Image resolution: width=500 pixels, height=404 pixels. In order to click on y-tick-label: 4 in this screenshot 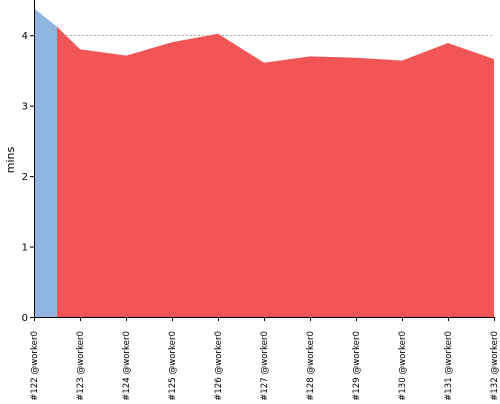, I will do `click(25, 36)`.